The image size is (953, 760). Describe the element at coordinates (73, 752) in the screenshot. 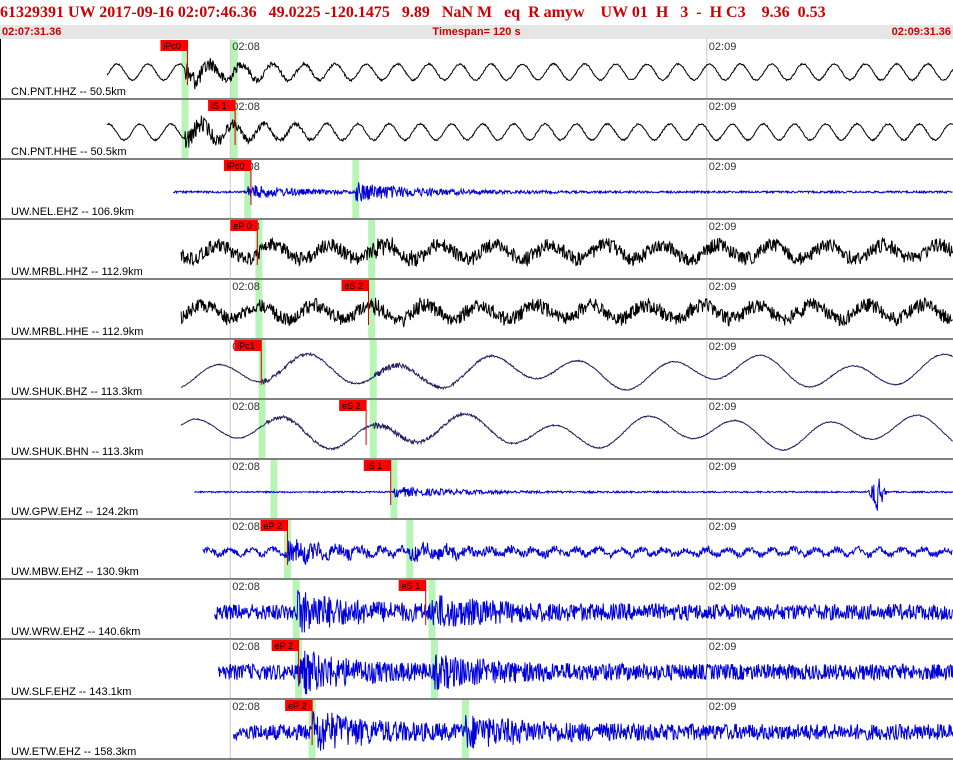

I see `station-label: UW.ETW.EHZ -- 158.3km` at that location.